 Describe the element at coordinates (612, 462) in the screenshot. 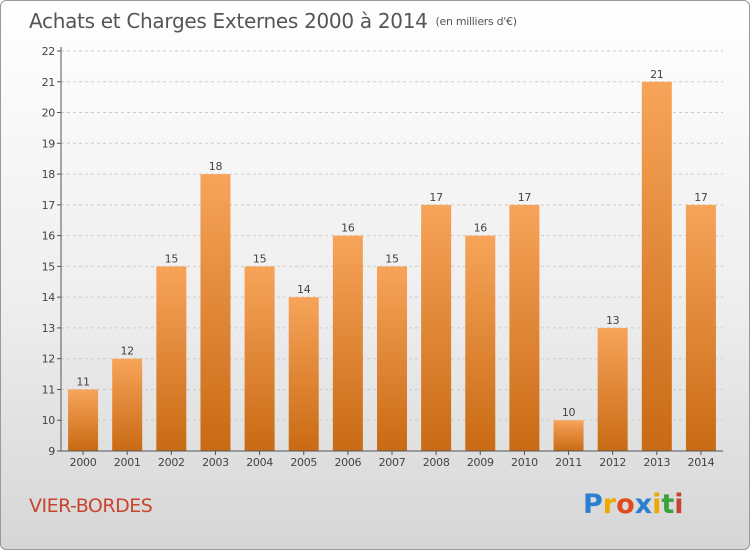

I see `x-tick-label-2012: 2012` at that location.